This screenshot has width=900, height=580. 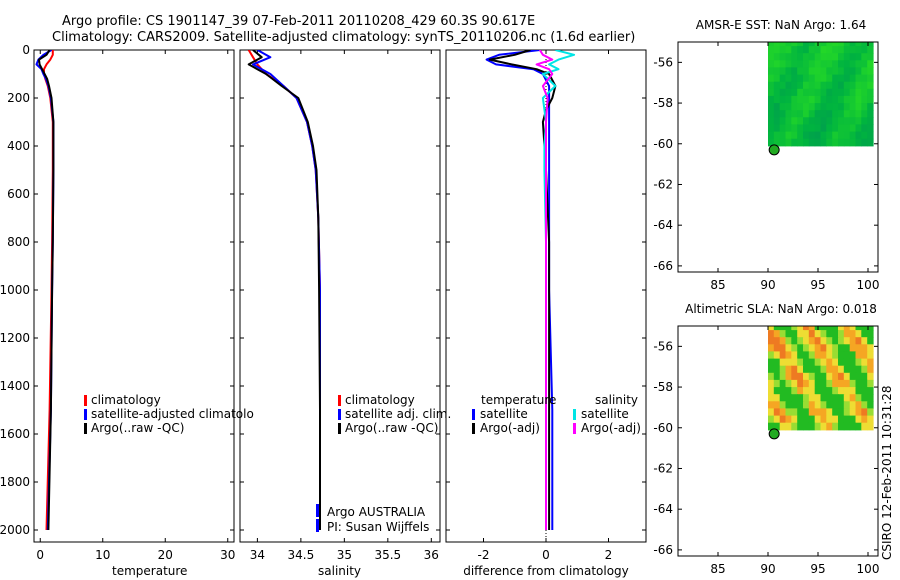 What do you see at coordinates (558, 290) in the screenshot?
I see `difference-profile-series-salinity-satellite` at bounding box center [558, 290].